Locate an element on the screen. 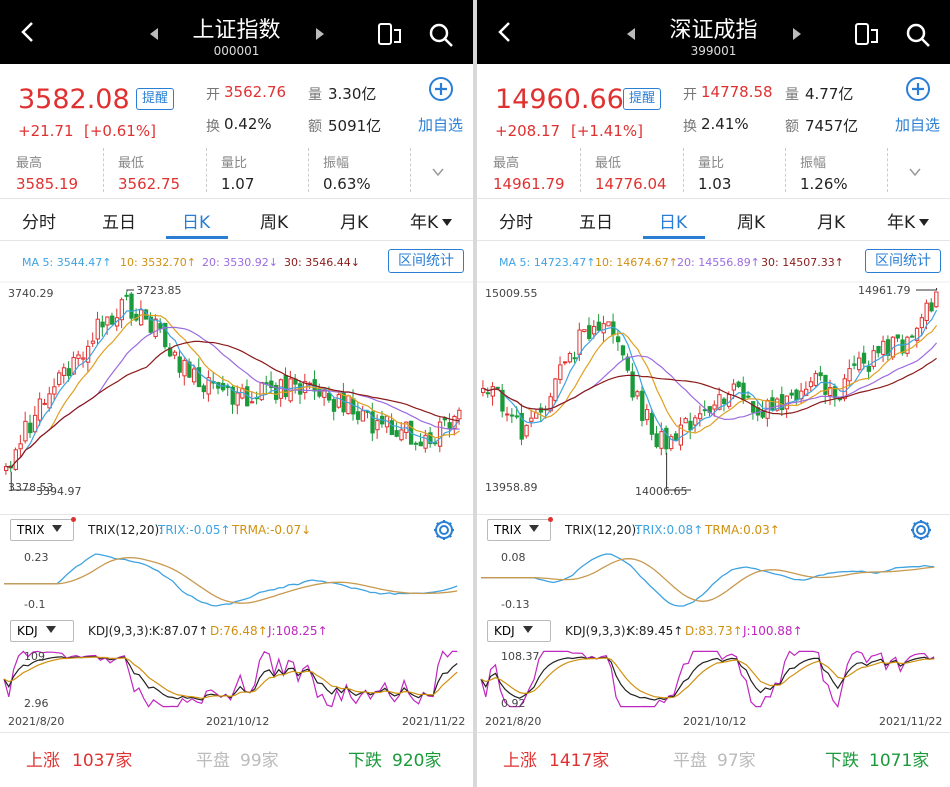 Image resolution: width=950 pixels, height=787 pixels. d-value: D:76.48↑ is located at coordinates (239, 631).